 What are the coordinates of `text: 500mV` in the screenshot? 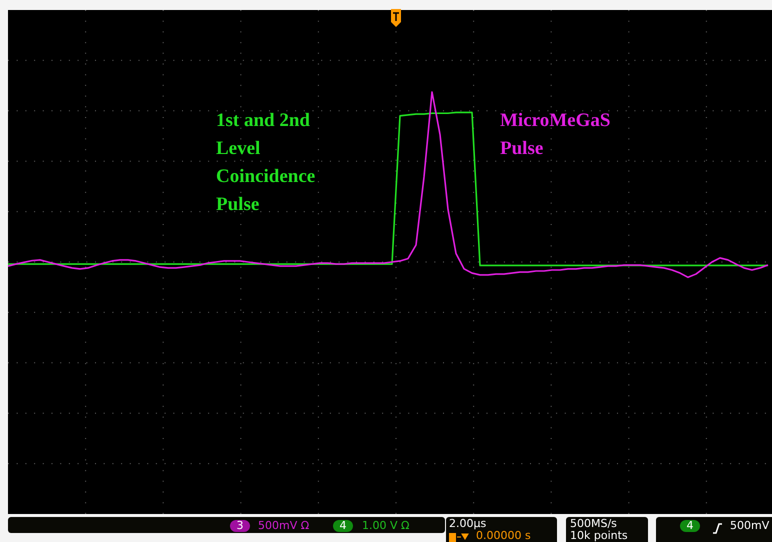 It's located at (750, 525).